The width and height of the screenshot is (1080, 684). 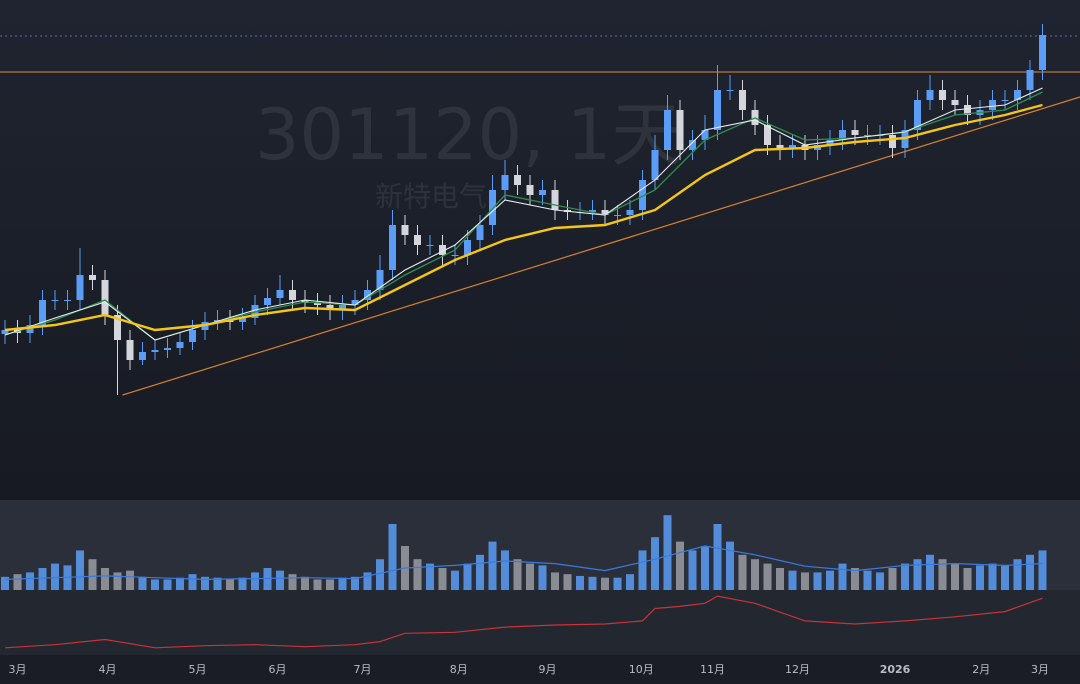 What do you see at coordinates (108, 669) in the screenshot?
I see `x-tick-label: 4月` at bounding box center [108, 669].